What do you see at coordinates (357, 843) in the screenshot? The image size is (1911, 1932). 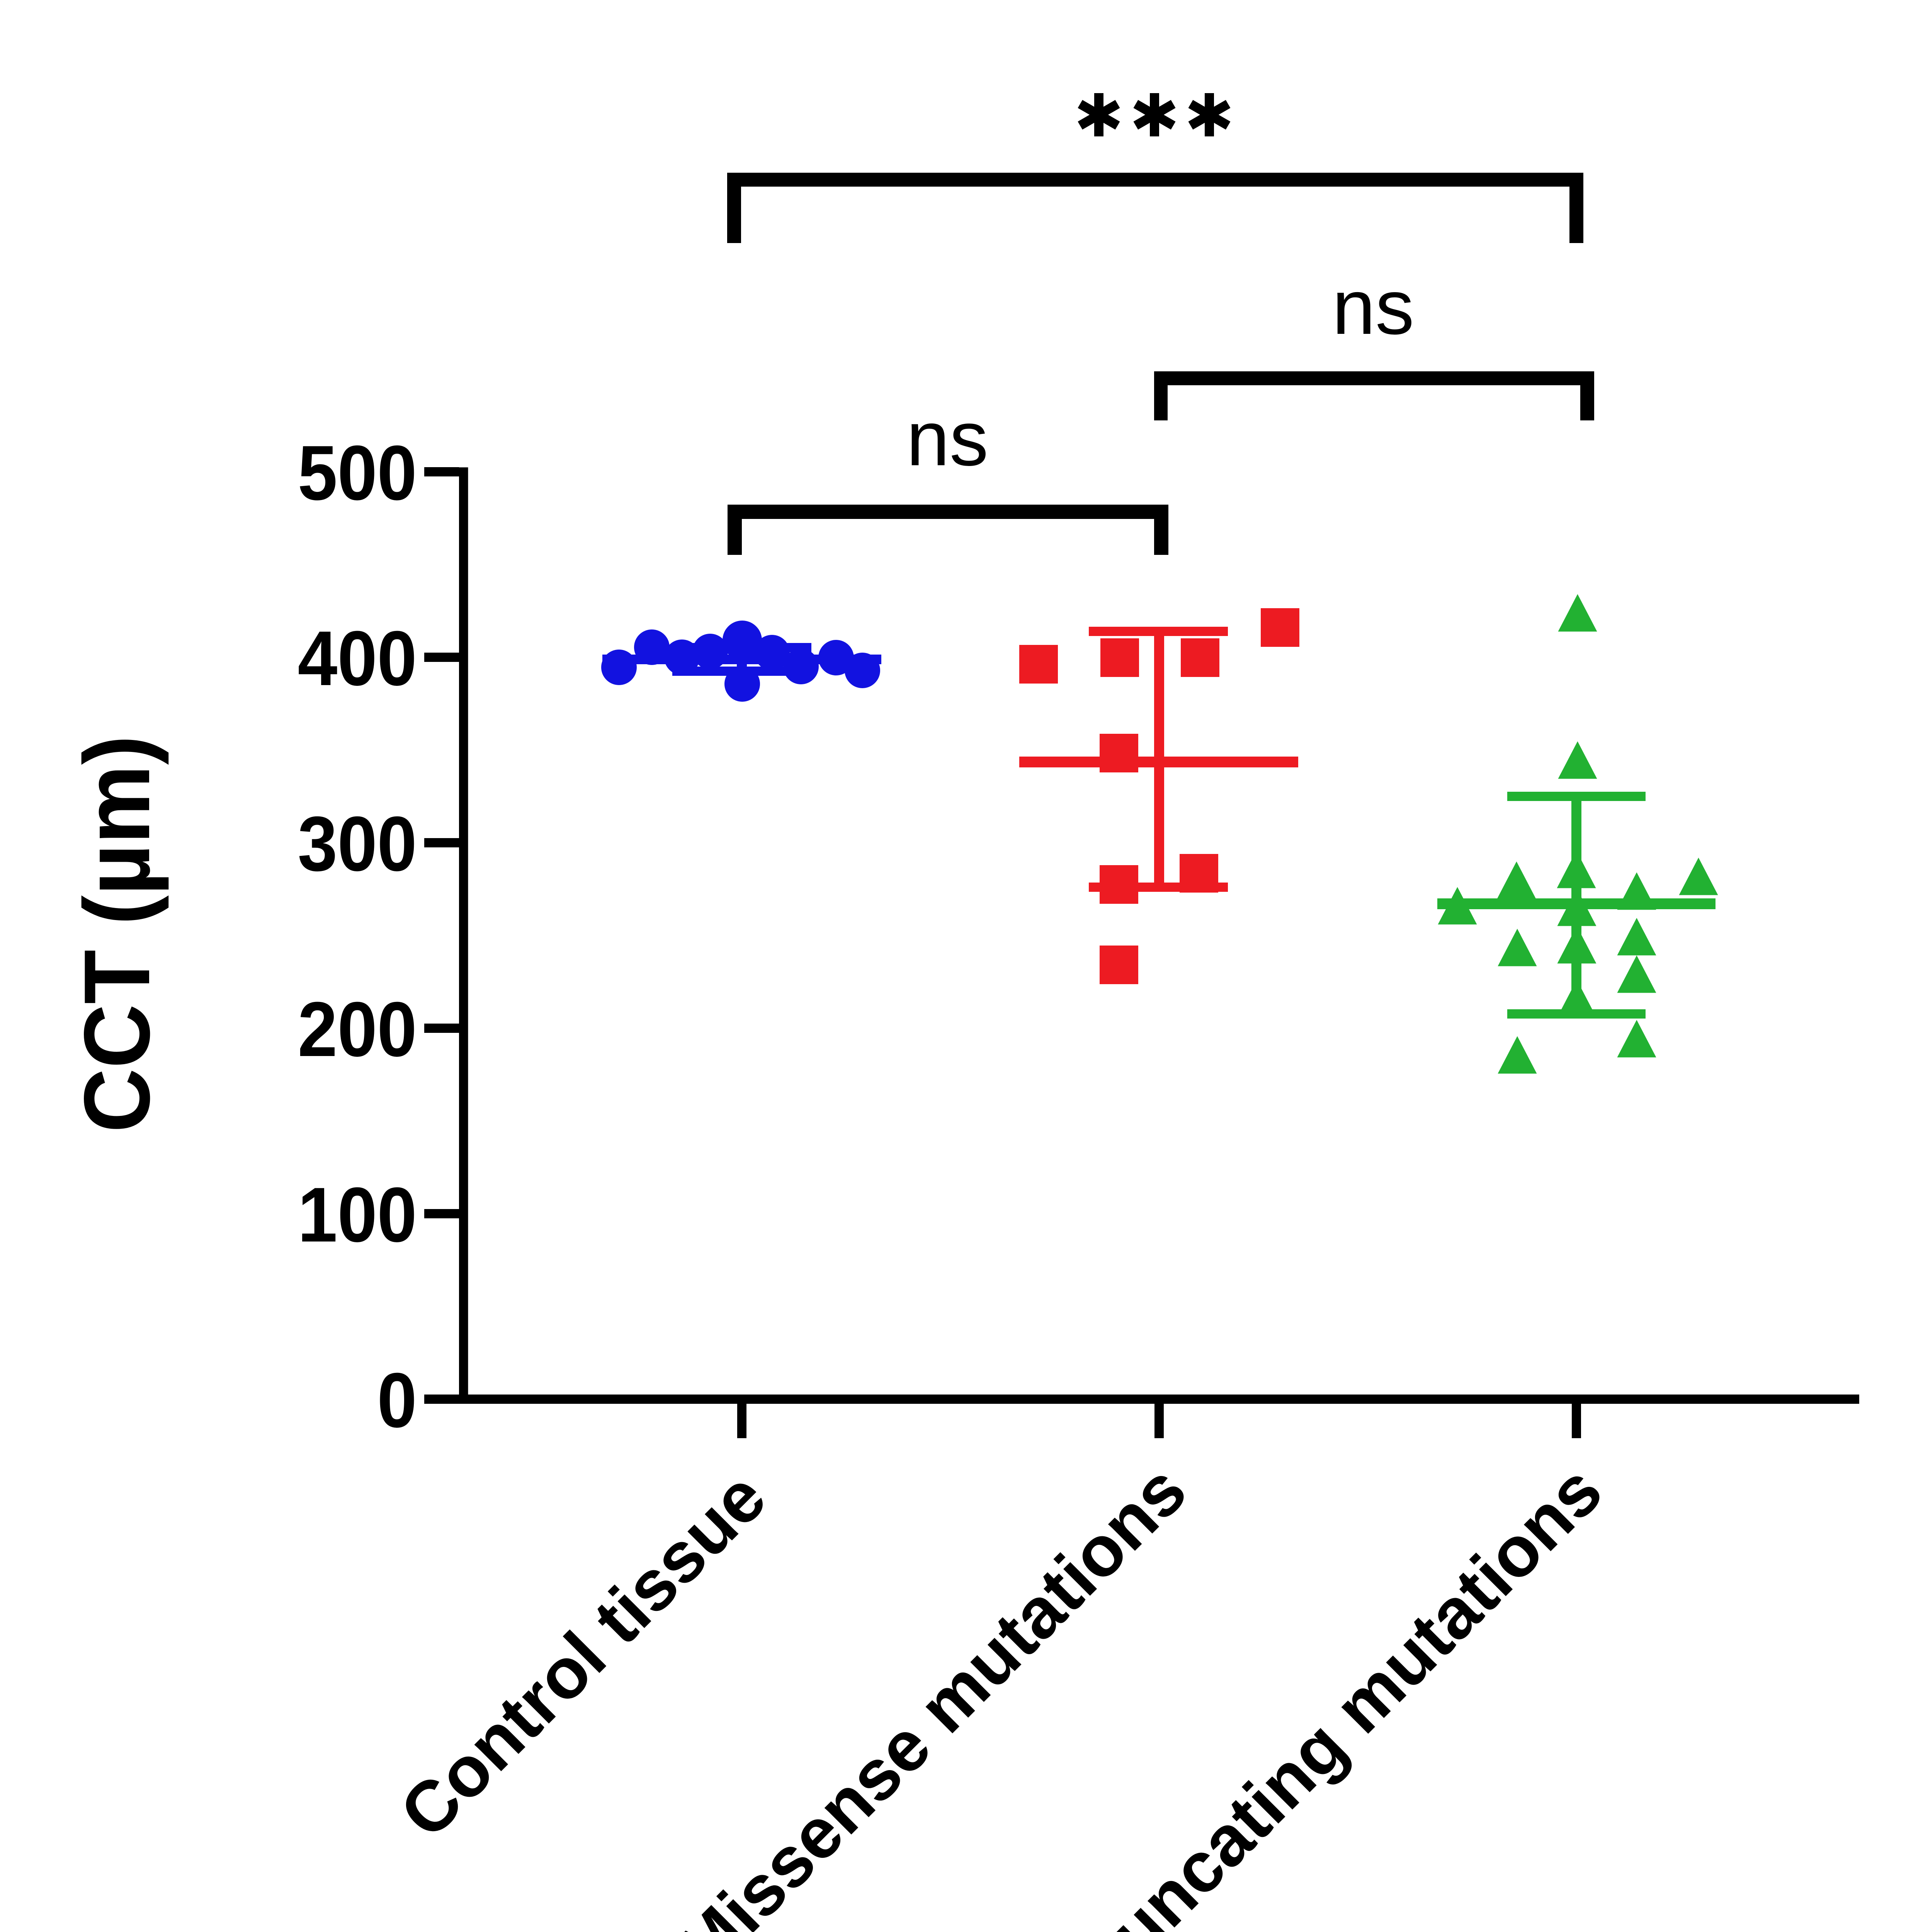 I see `svg-text: 300` at bounding box center [357, 843].